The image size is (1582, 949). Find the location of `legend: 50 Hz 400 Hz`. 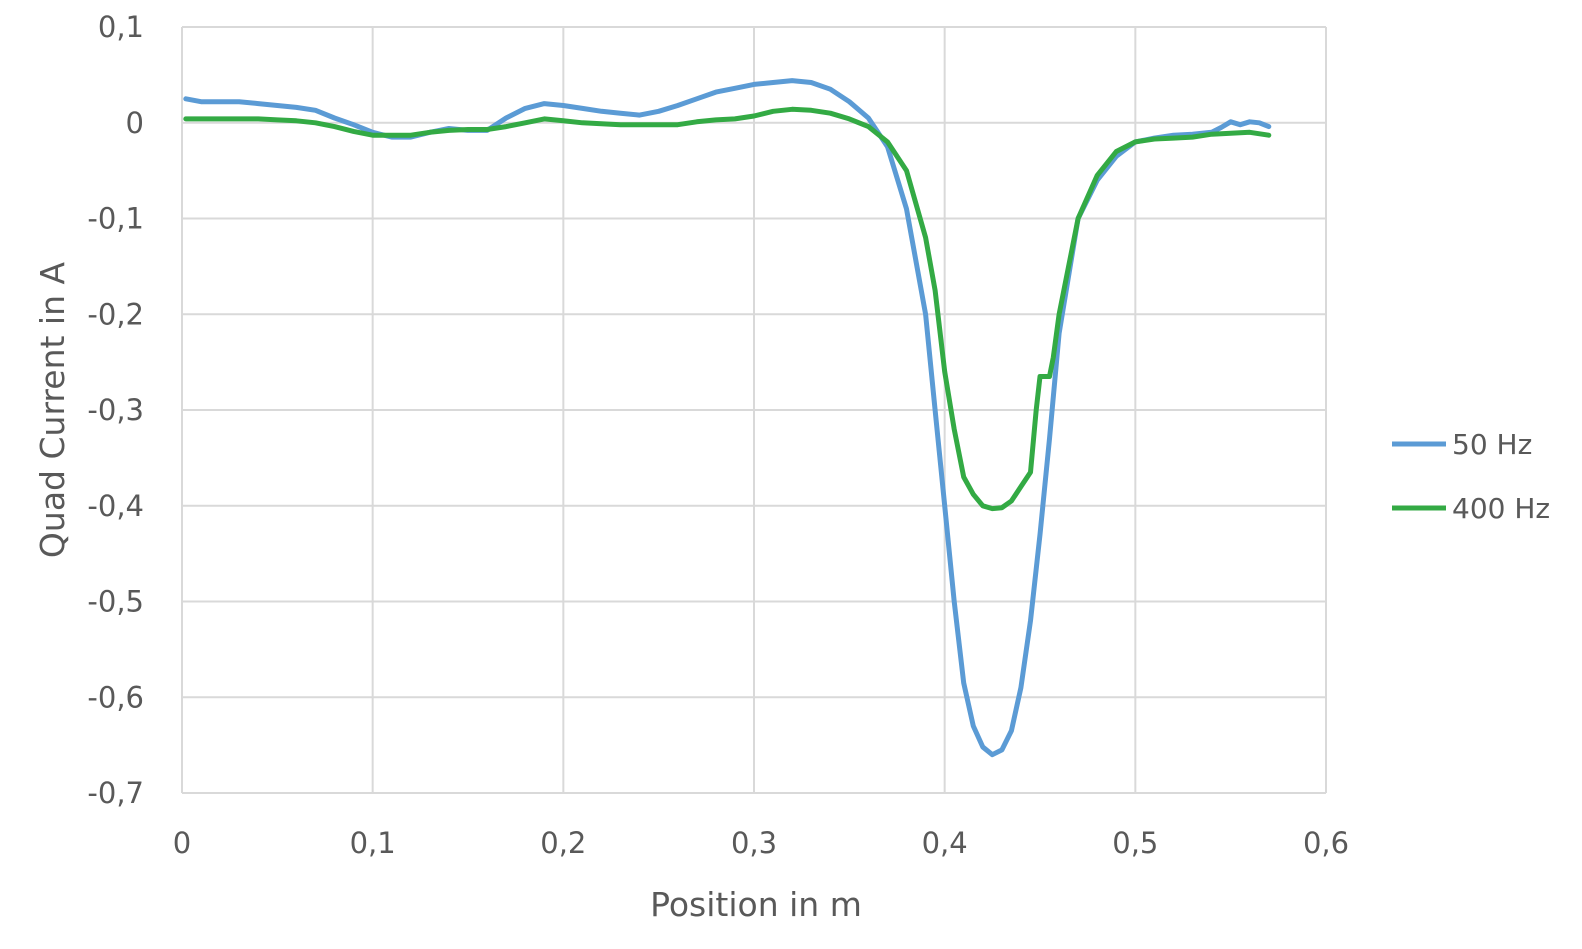

legend: 50 Hz 400 Hz is located at coordinates (1471, 476).